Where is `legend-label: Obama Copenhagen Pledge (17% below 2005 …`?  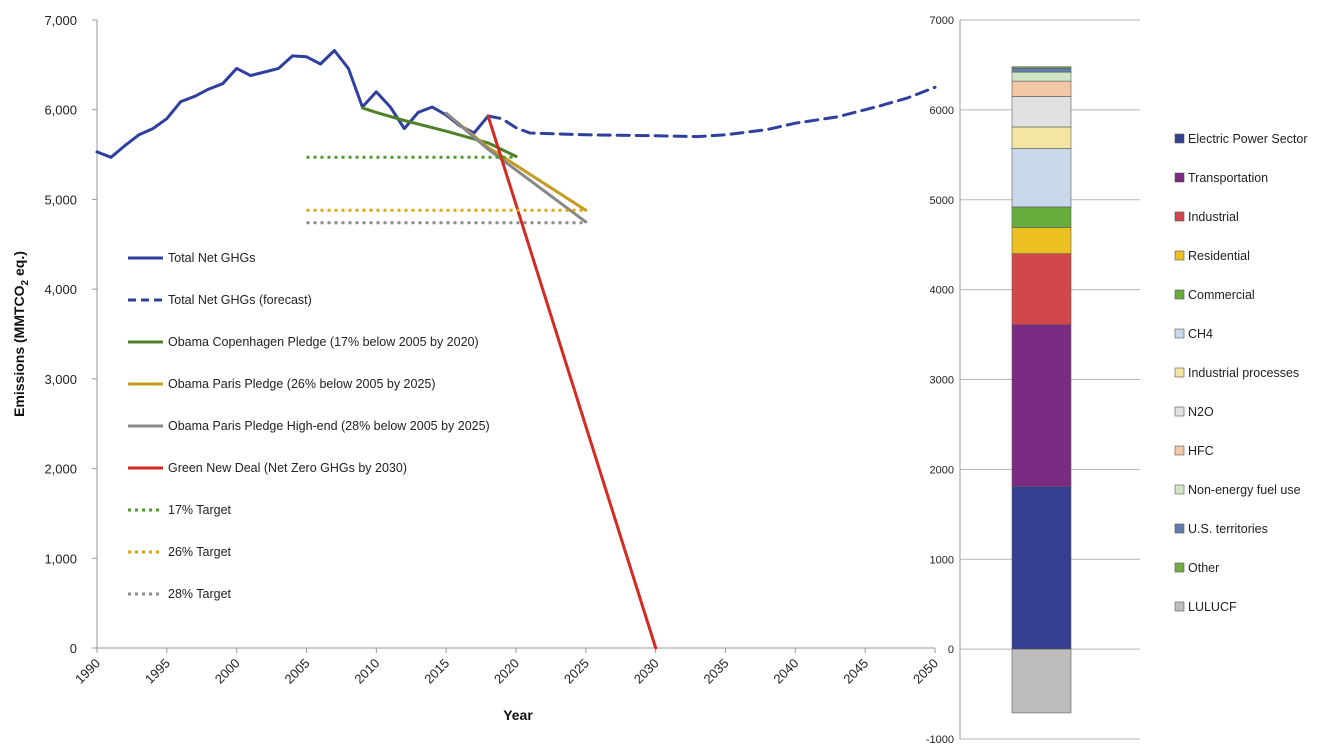
legend-label: Obama Copenhagen Pledge (17% below 2005 … is located at coordinates (323, 342).